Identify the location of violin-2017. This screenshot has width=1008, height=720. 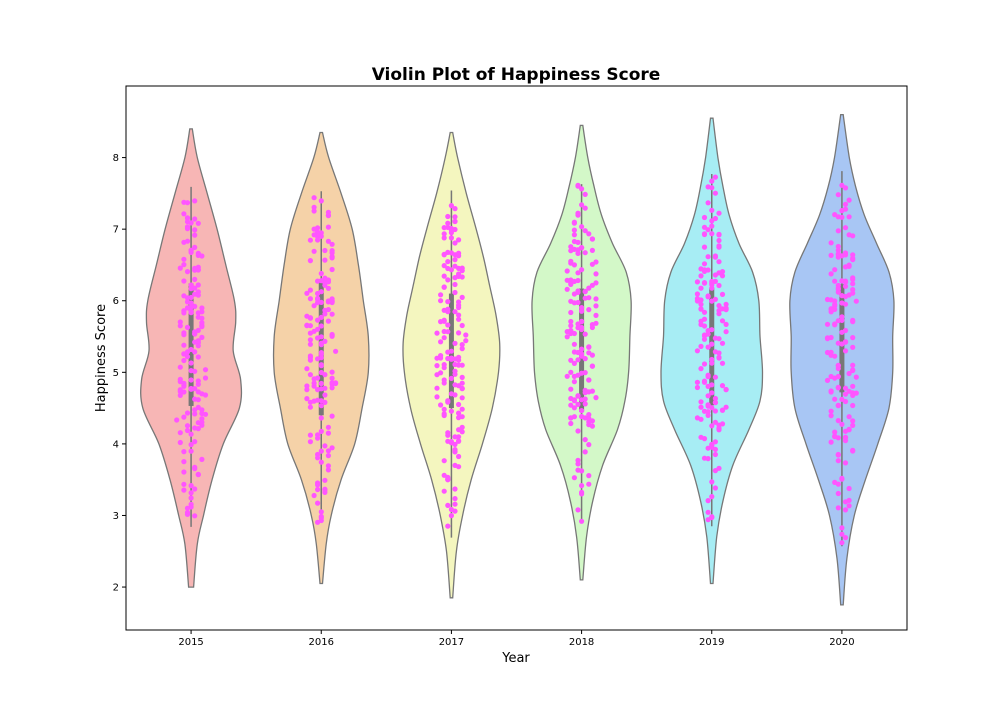
(451, 365).